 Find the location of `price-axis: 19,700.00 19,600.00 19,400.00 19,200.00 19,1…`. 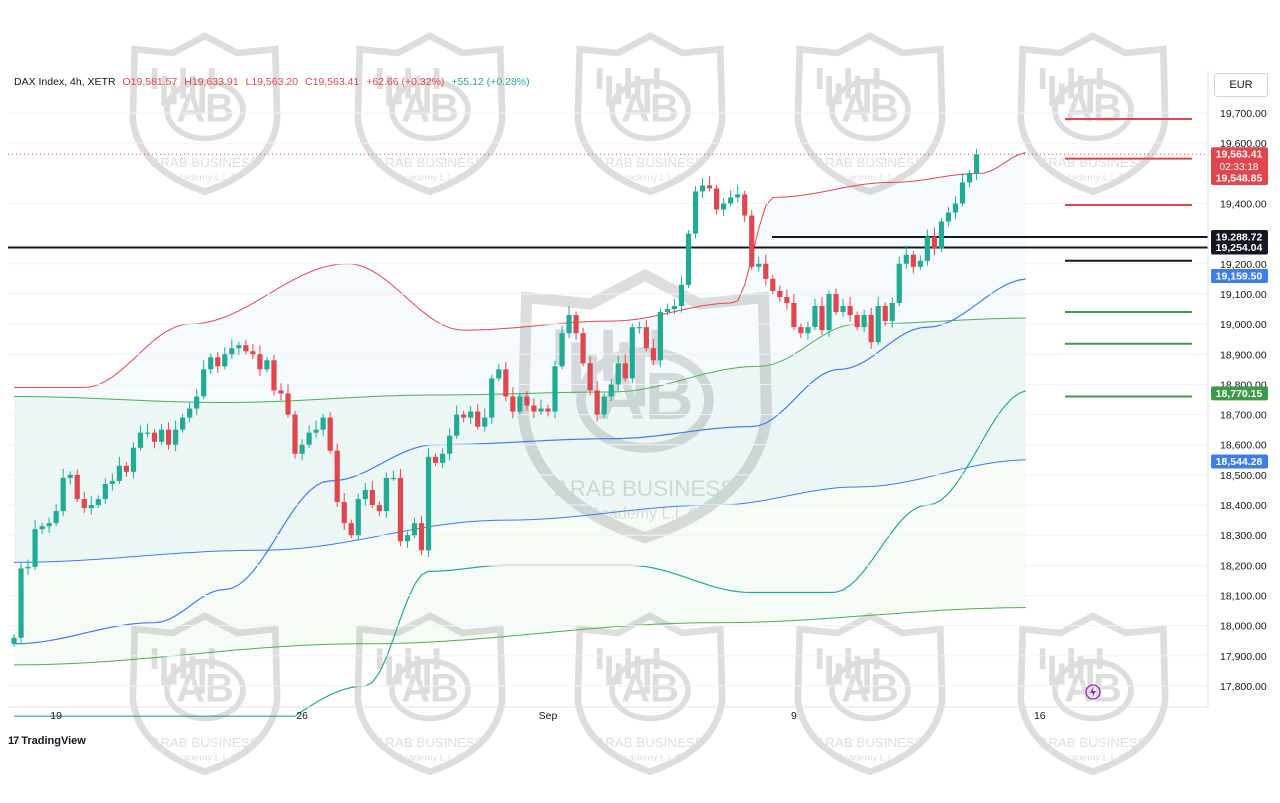

price-axis: 19,700.00 19,600.00 19,400.00 19,200.00 19,1… is located at coordinates (1243, 400).